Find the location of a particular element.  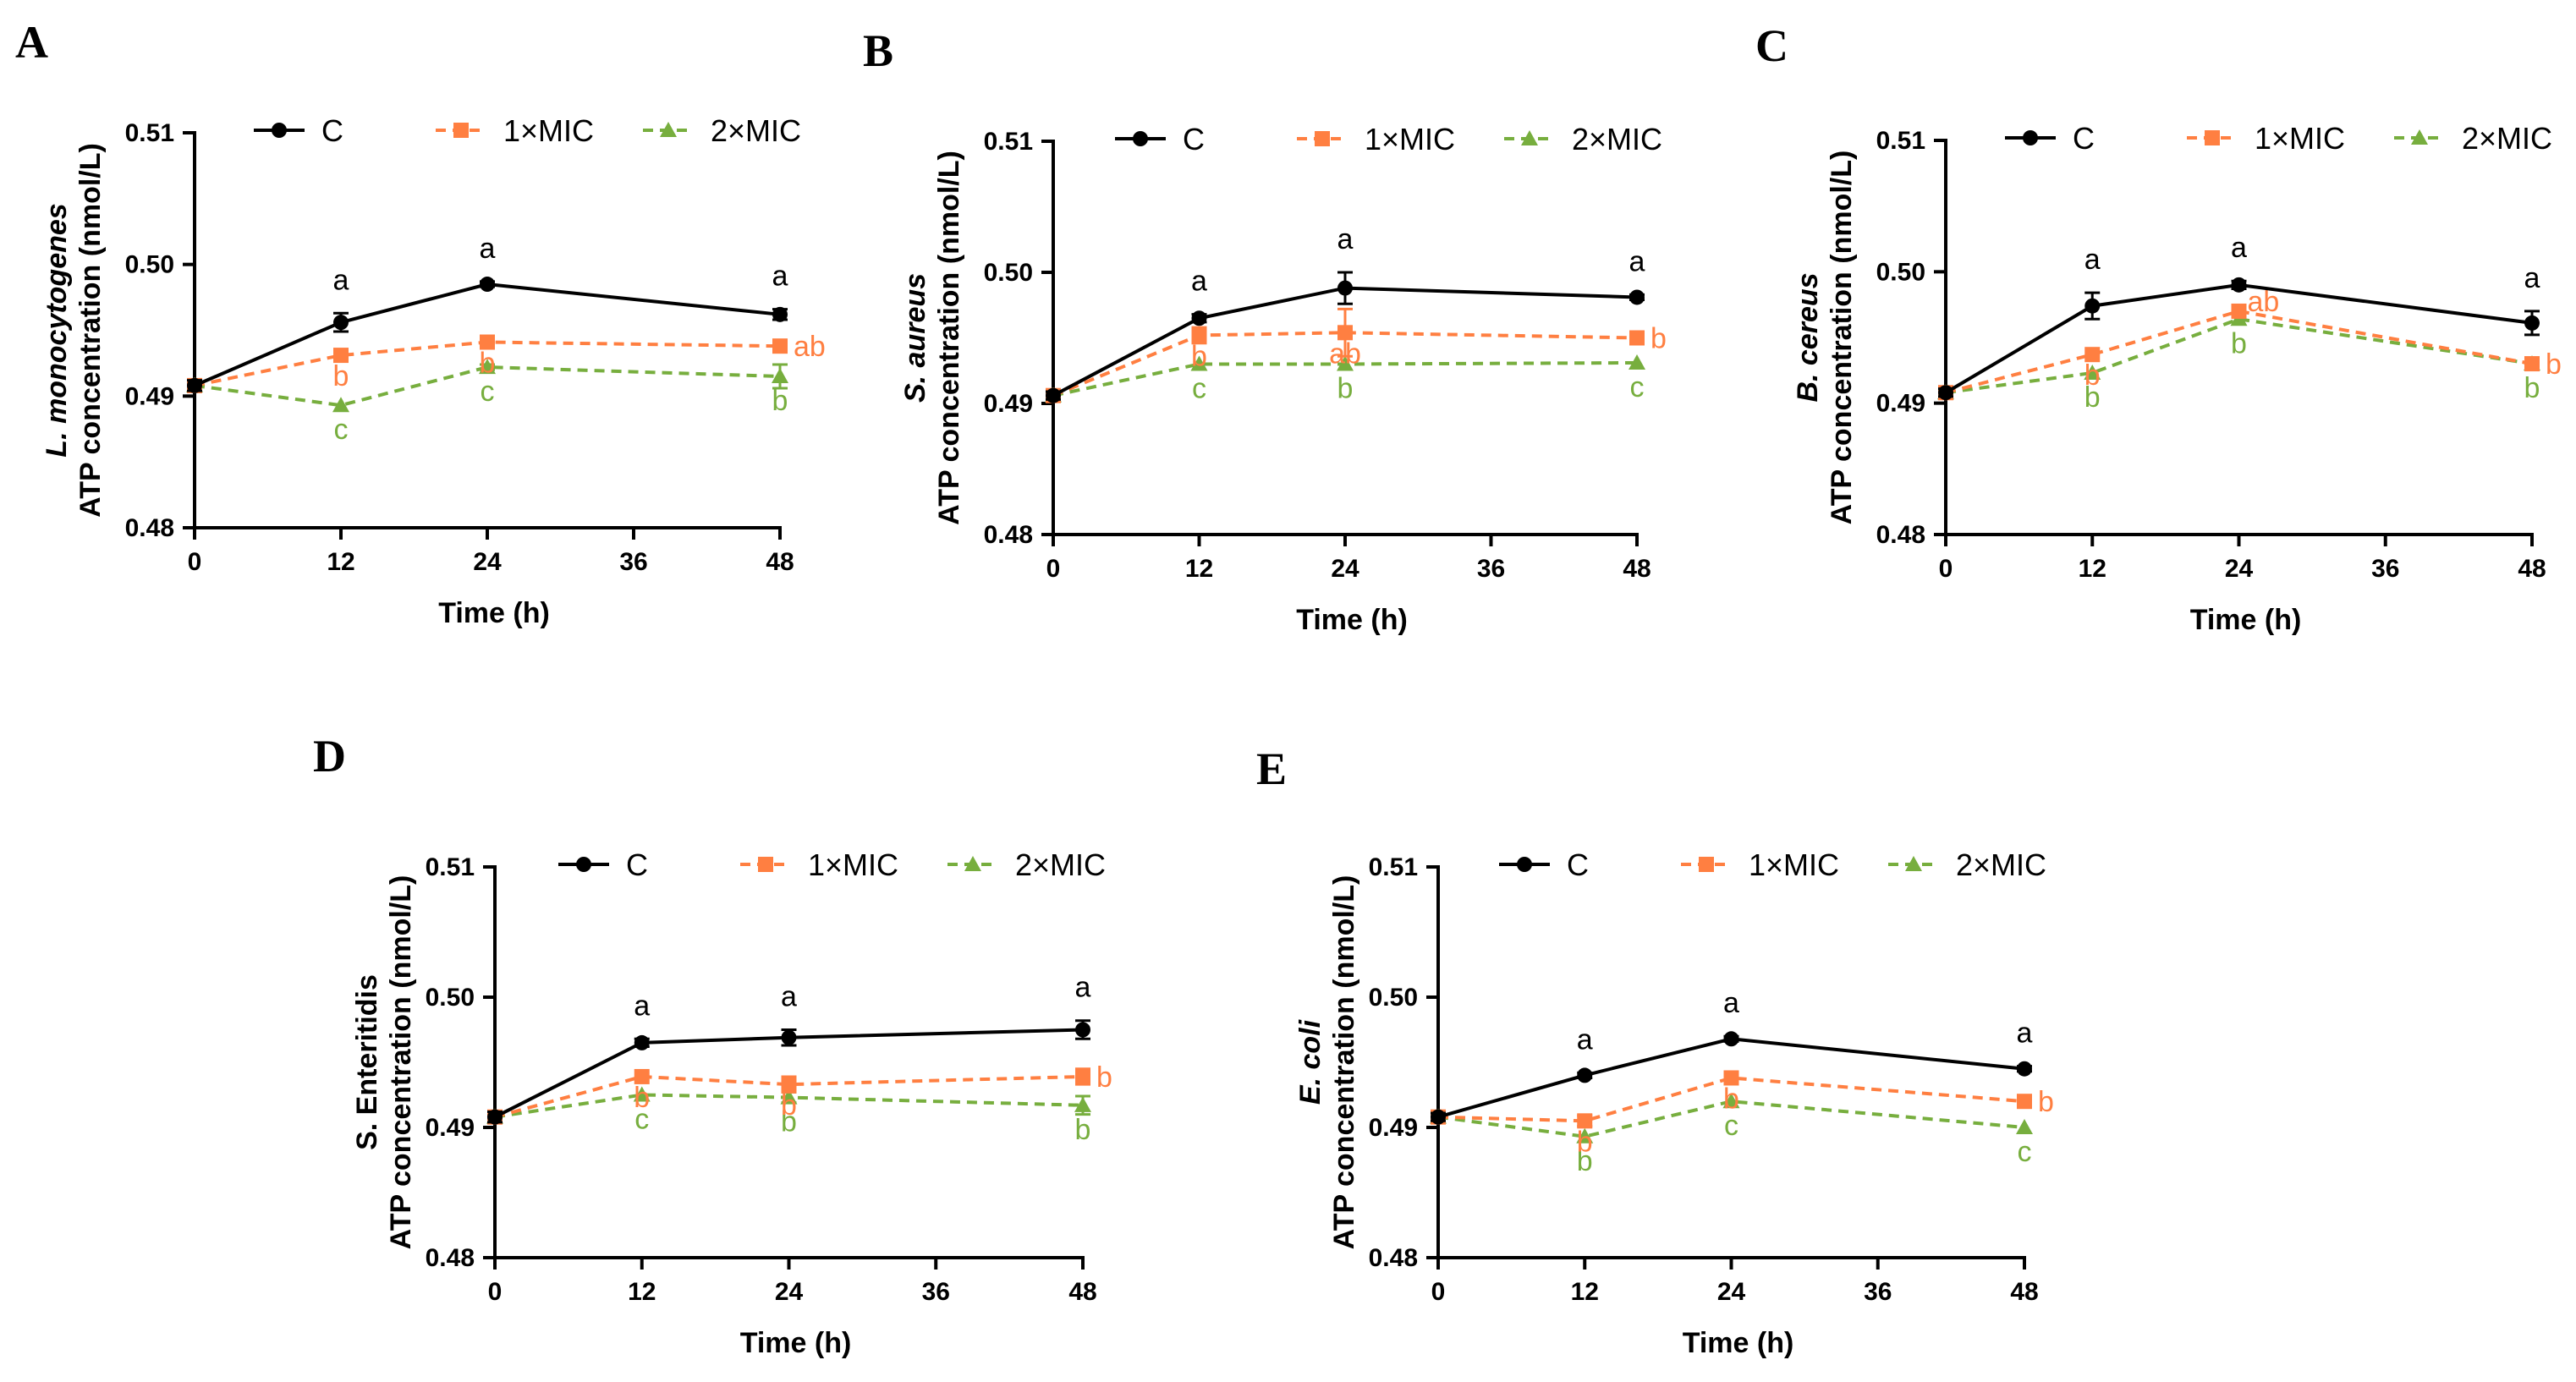

y-axis-title: S. aureusATP concentration (nmol/L) is located at coordinates (932, 338).